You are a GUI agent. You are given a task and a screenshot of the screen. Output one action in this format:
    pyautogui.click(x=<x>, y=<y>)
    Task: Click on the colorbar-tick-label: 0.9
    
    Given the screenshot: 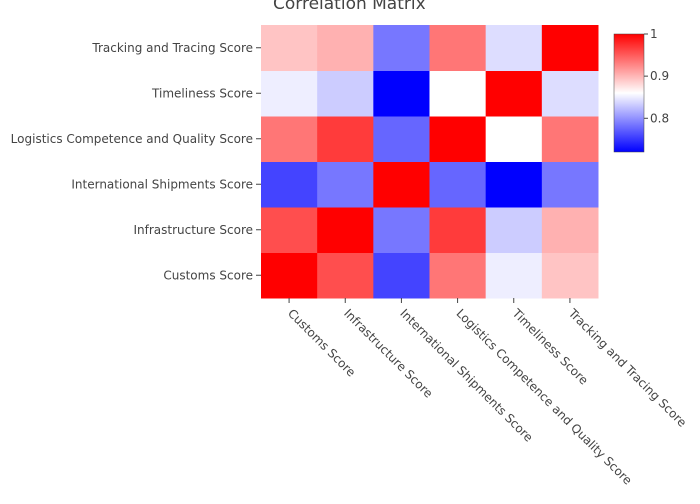 What is the action you would take?
    pyautogui.click(x=659, y=76)
    